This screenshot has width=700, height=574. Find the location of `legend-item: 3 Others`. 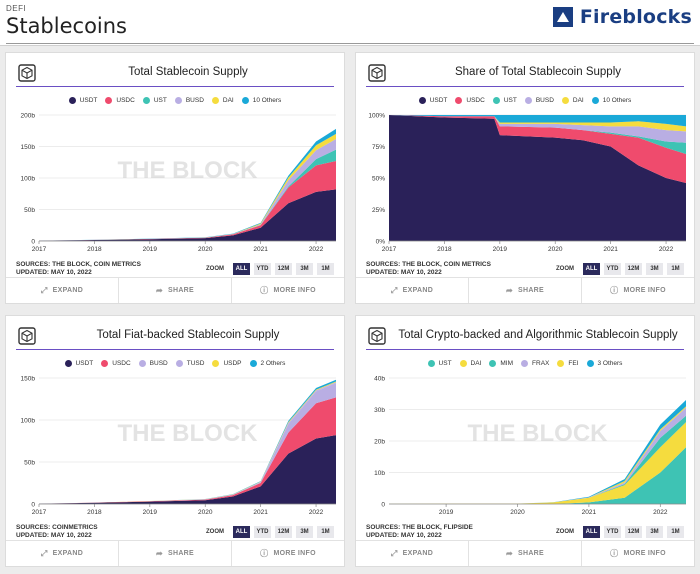

legend-item: 3 Others is located at coordinates (604, 363).